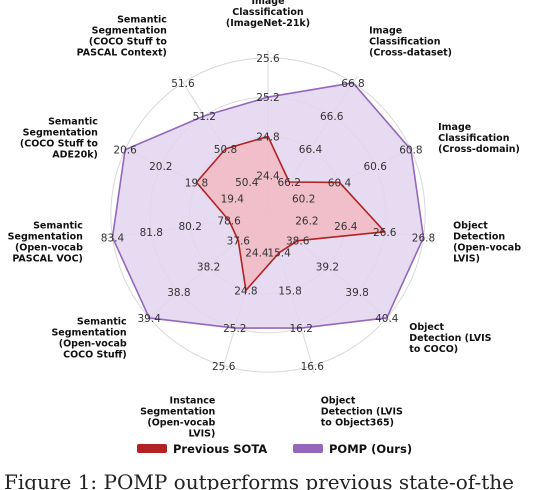 This screenshot has height=490, width=550. Describe the element at coordinates (289, 183) in the screenshot. I see `tick-label: 66.2` at that location.